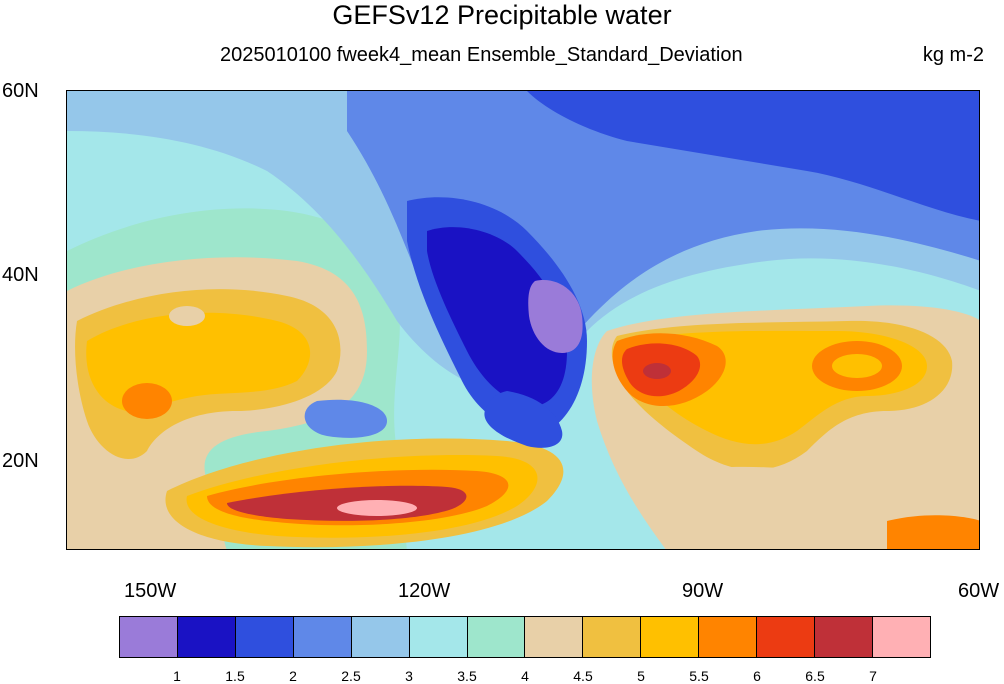  I want to click on field-tan-south, so click(786, 507).